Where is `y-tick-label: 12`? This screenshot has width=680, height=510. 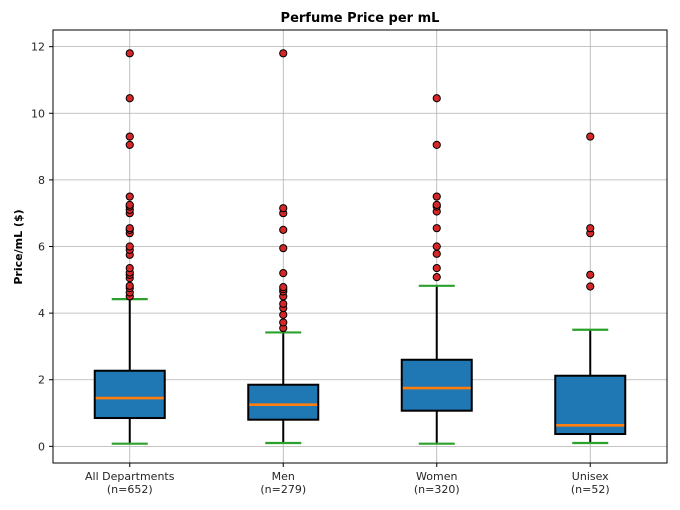 y-tick-label: 12 is located at coordinates (38, 47).